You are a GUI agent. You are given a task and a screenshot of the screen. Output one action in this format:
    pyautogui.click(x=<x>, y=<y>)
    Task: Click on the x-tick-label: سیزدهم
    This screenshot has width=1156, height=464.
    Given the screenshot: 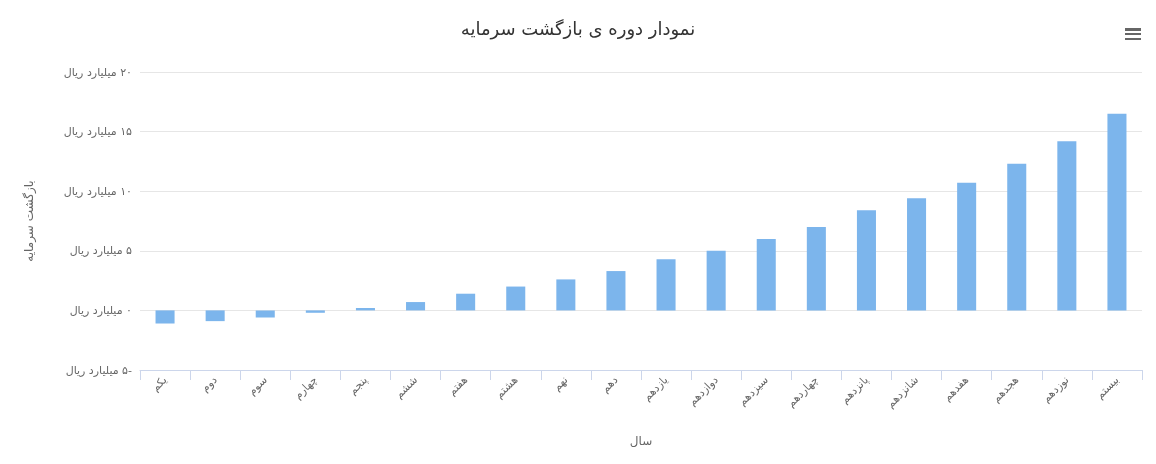 What is the action you would take?
    pyautogui.click(x=753, y=391)
    